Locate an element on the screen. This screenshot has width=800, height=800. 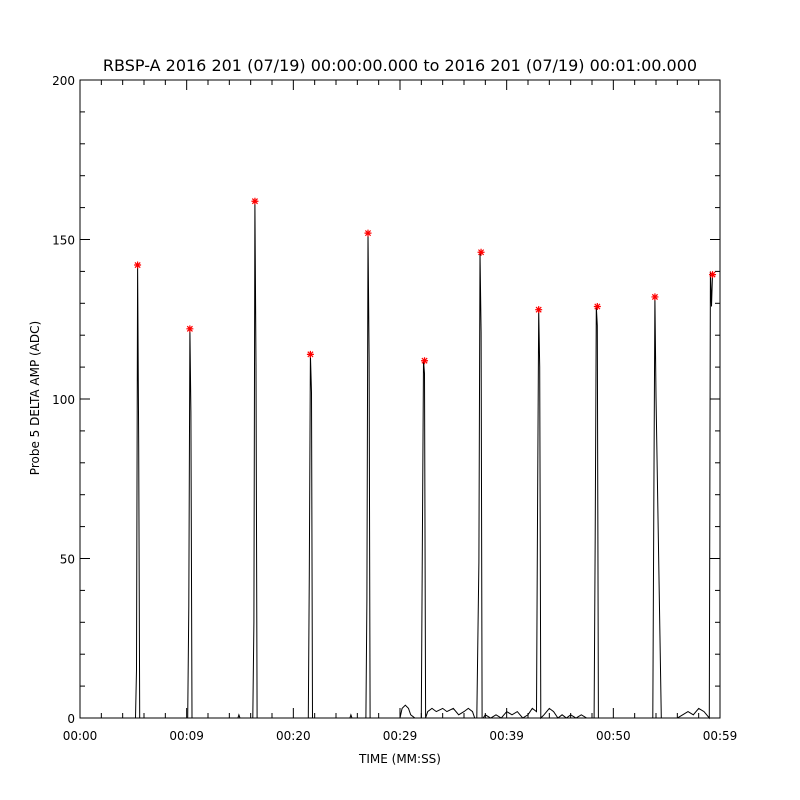
y-tick-label: 150 is located at coordinates (63, 241).